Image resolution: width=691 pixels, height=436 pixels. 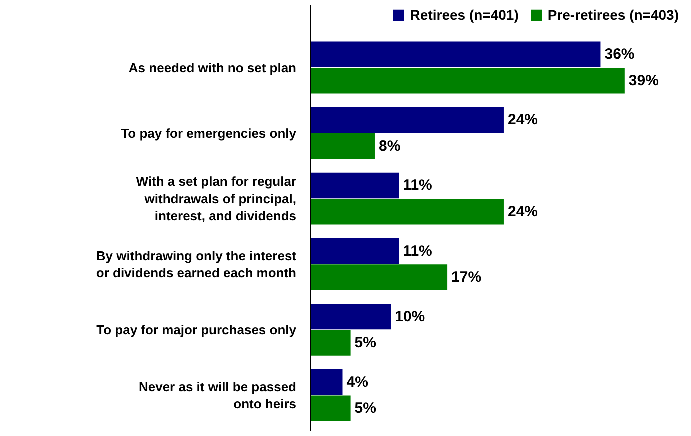 What do you see at coordinates (212, 68) in the screenshot?
I see `y-tick-label: As needed with no set plan` at bounding box center [212, 68].